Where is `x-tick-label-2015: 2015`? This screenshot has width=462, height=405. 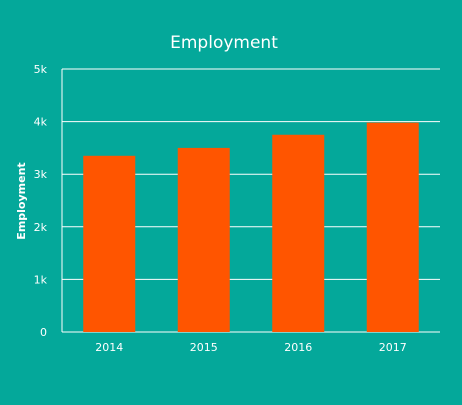
x-tick-label-2015: 2015 is located at coordinates (204, 347).